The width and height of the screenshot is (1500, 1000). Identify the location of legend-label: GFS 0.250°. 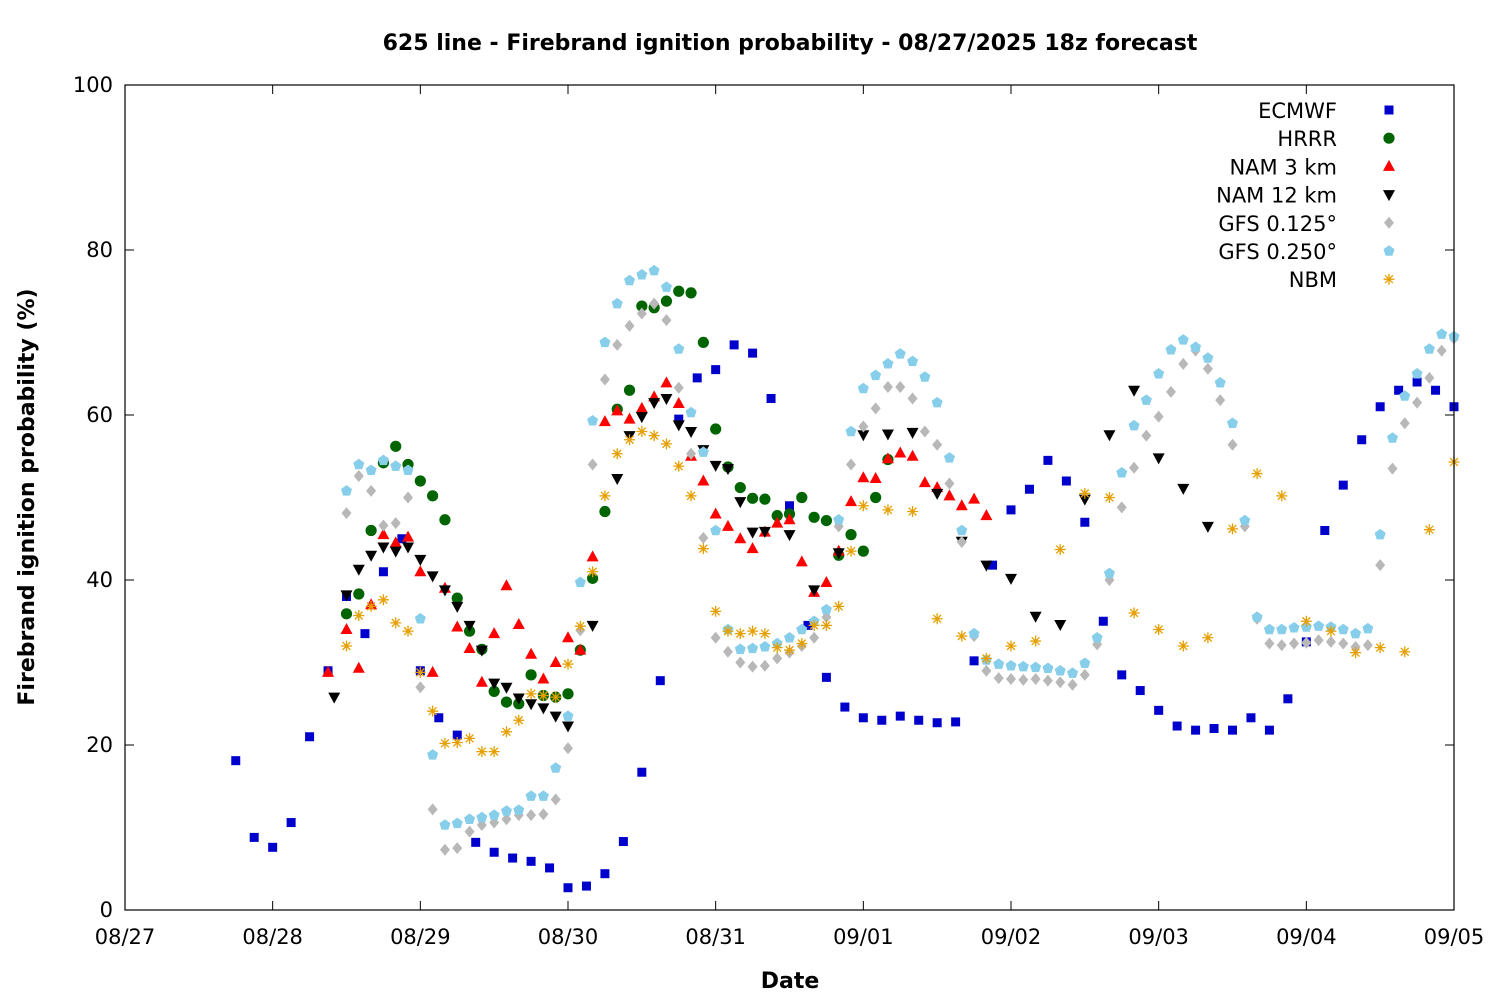
(1277, 252).